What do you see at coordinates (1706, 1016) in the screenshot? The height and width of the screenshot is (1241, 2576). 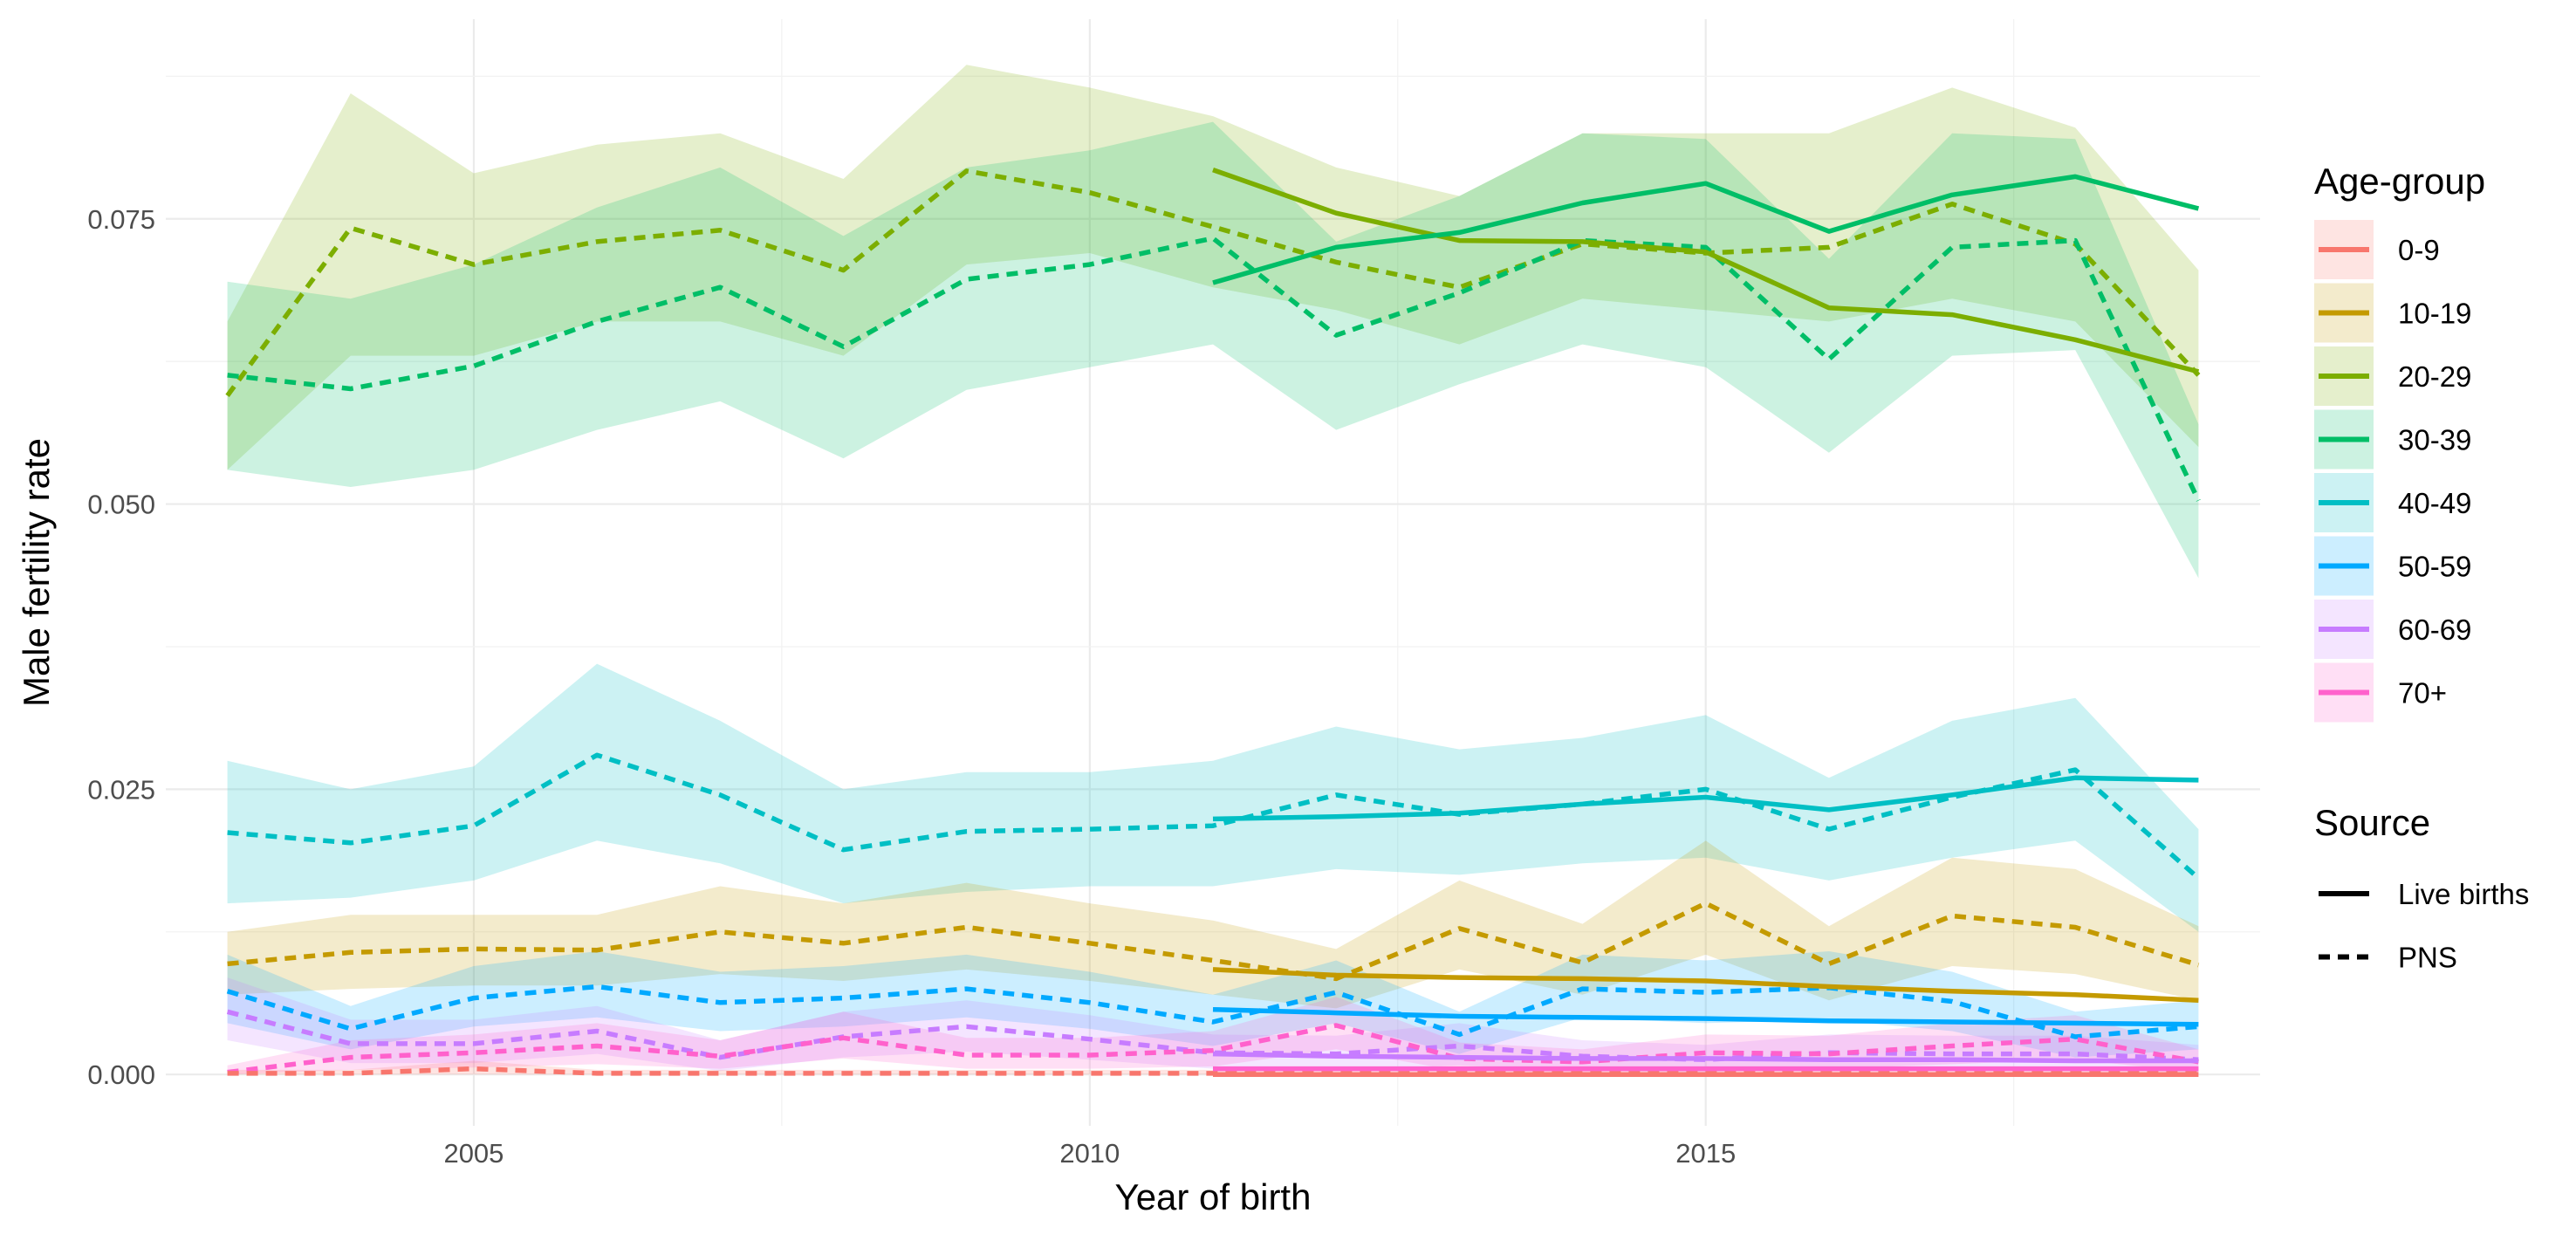 I see `series-line-50-59-live-births` at bounding box center [1706, 1016].